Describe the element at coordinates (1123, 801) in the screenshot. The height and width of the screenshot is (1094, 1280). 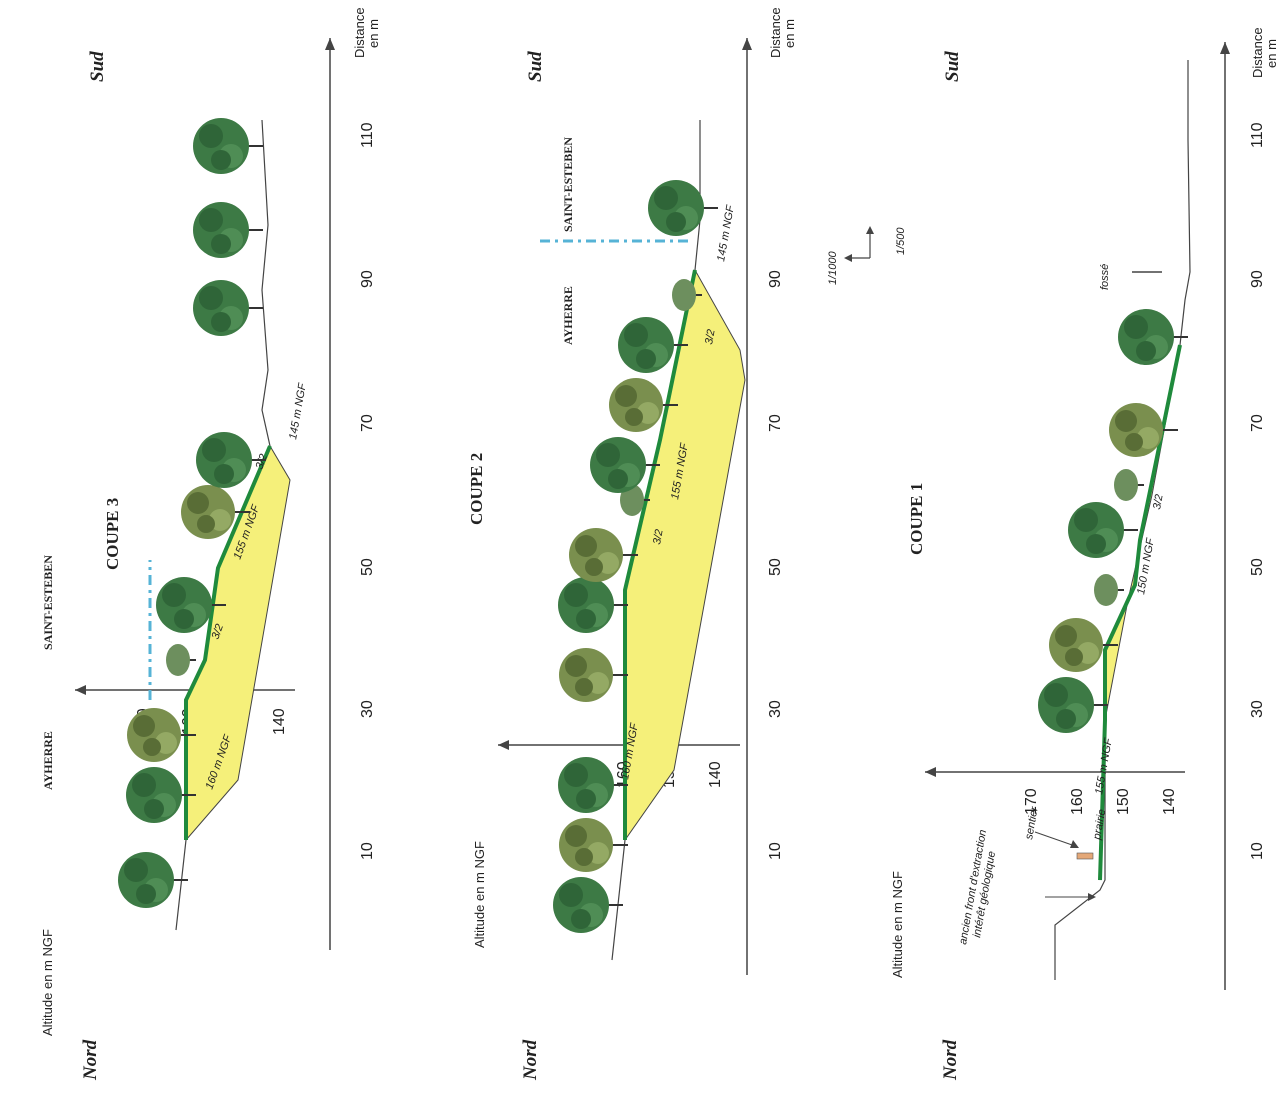
I see `altitude-tick: 150` at that location.